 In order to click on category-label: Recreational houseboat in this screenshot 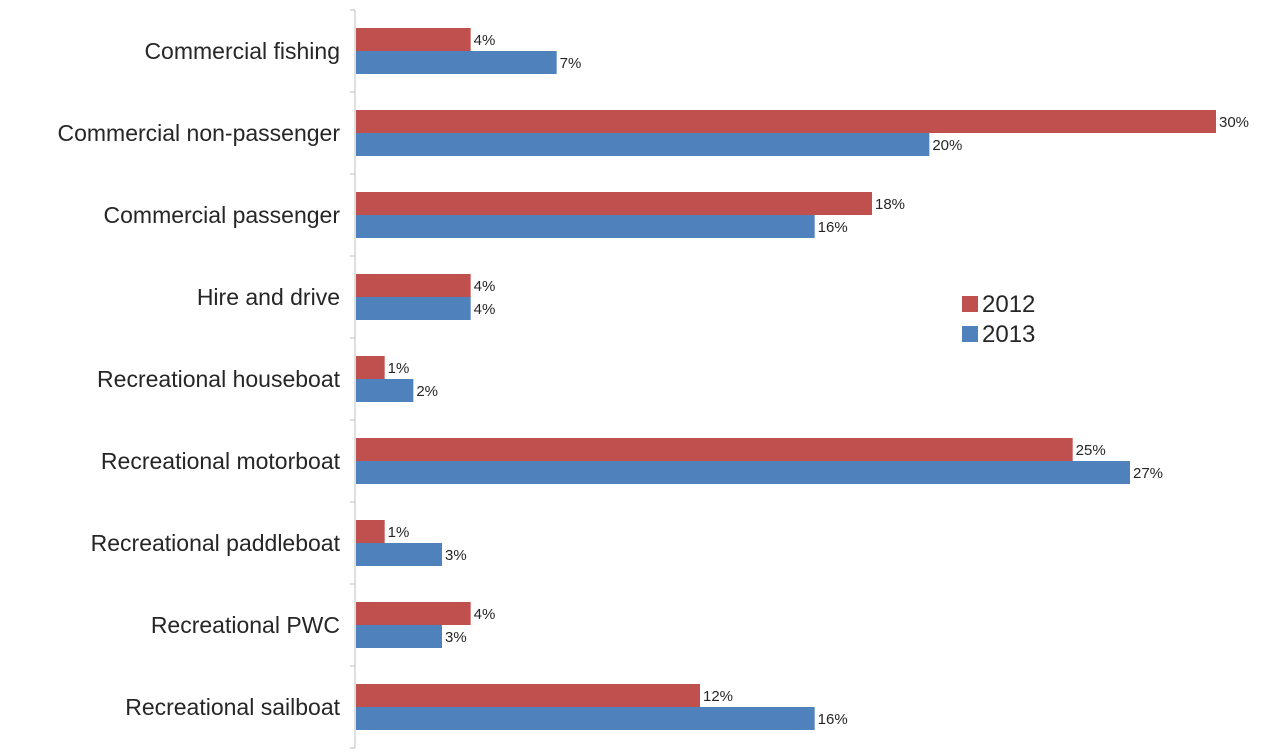, I will do `click(219, 379)`.